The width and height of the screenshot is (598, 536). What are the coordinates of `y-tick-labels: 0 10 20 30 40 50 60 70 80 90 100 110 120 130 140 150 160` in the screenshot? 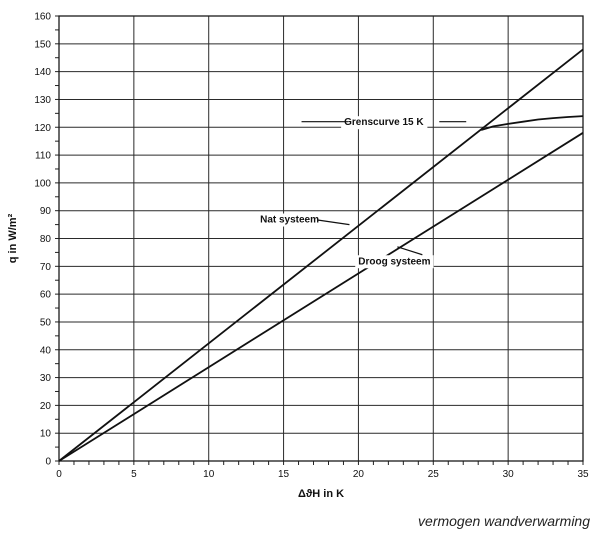 It's located at (42, 240).